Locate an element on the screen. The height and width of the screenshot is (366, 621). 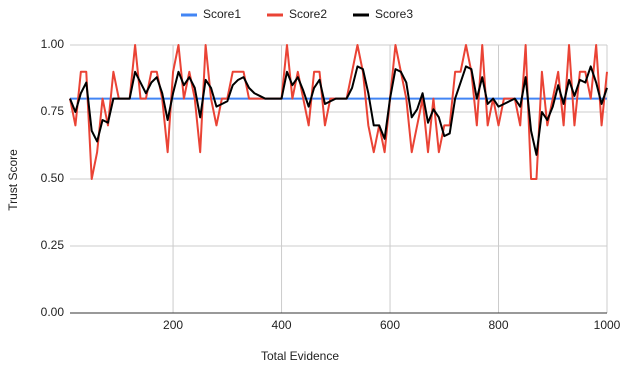
x-tick-label: 1000 is located at coordinates (607, 325).